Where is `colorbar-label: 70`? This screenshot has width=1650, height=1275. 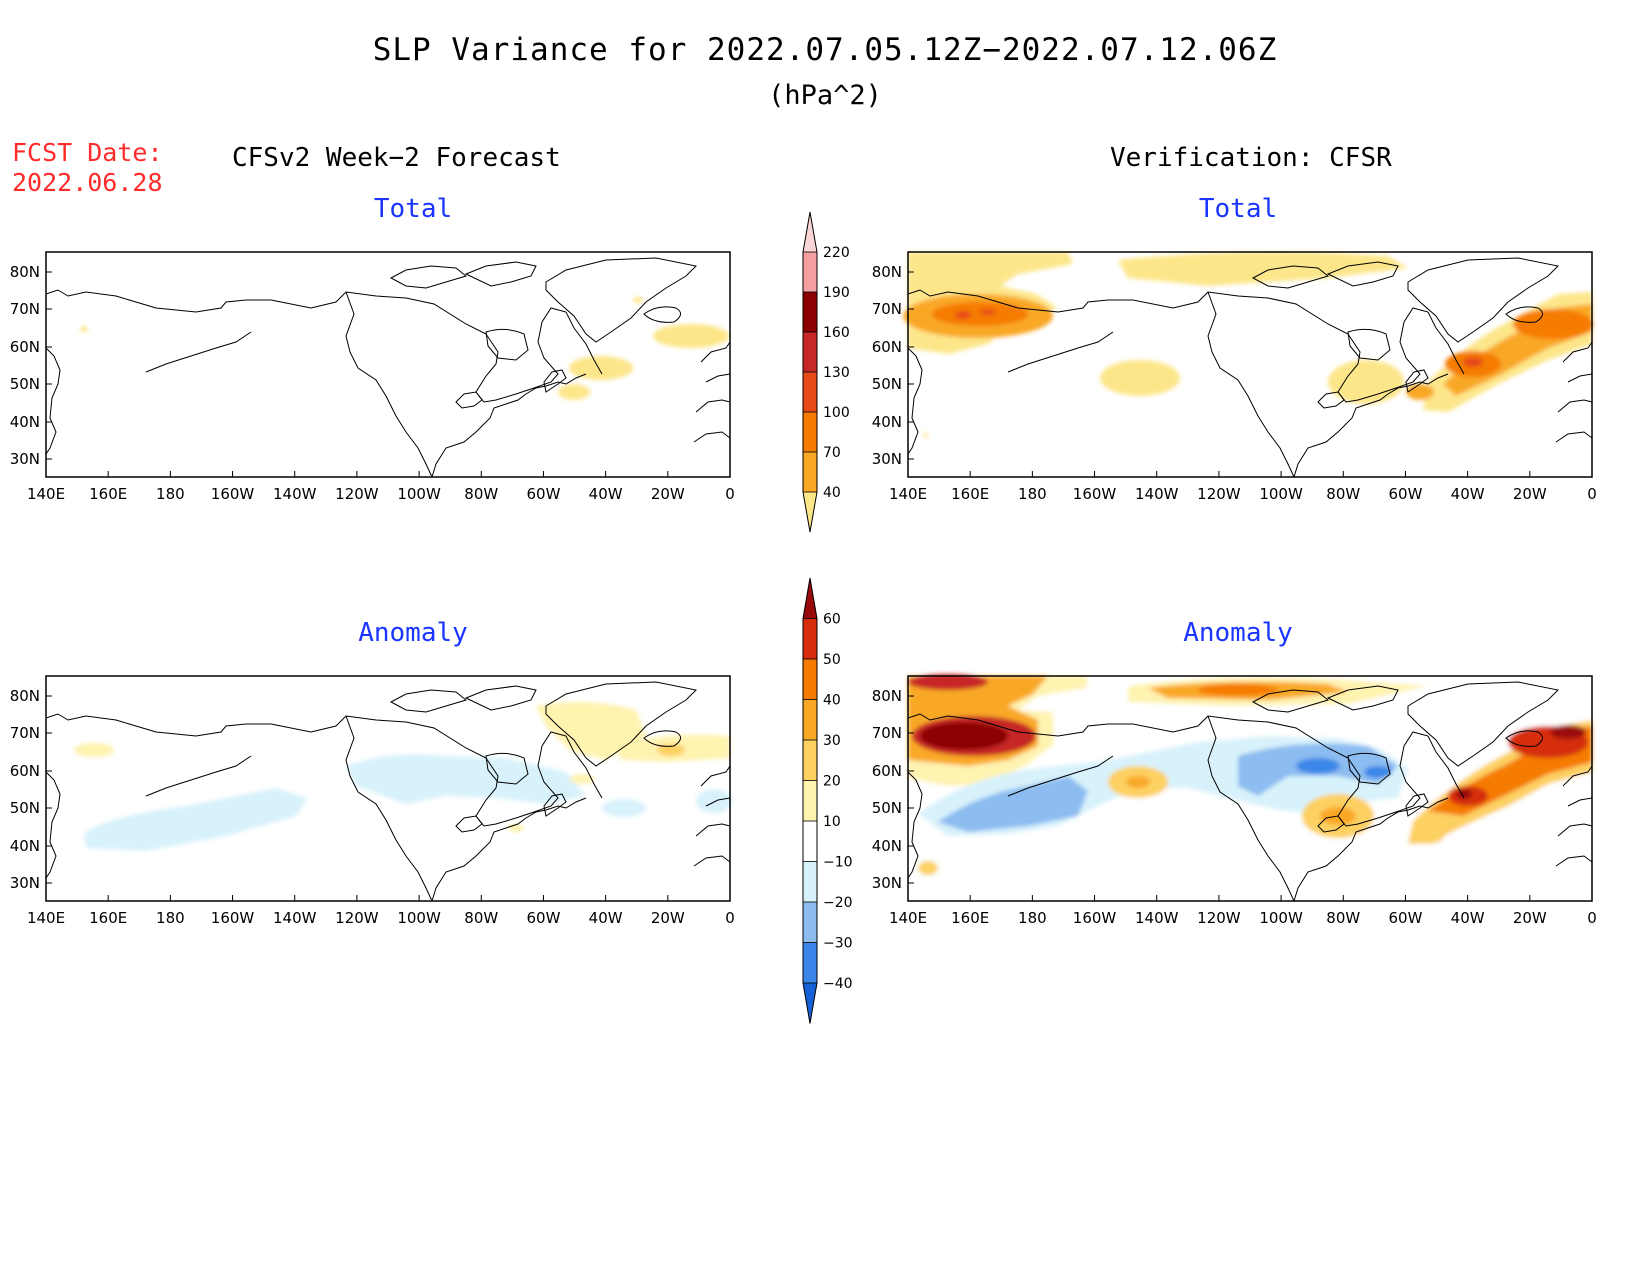 colorbar-label: 70 is located at coordinates (832, 453).